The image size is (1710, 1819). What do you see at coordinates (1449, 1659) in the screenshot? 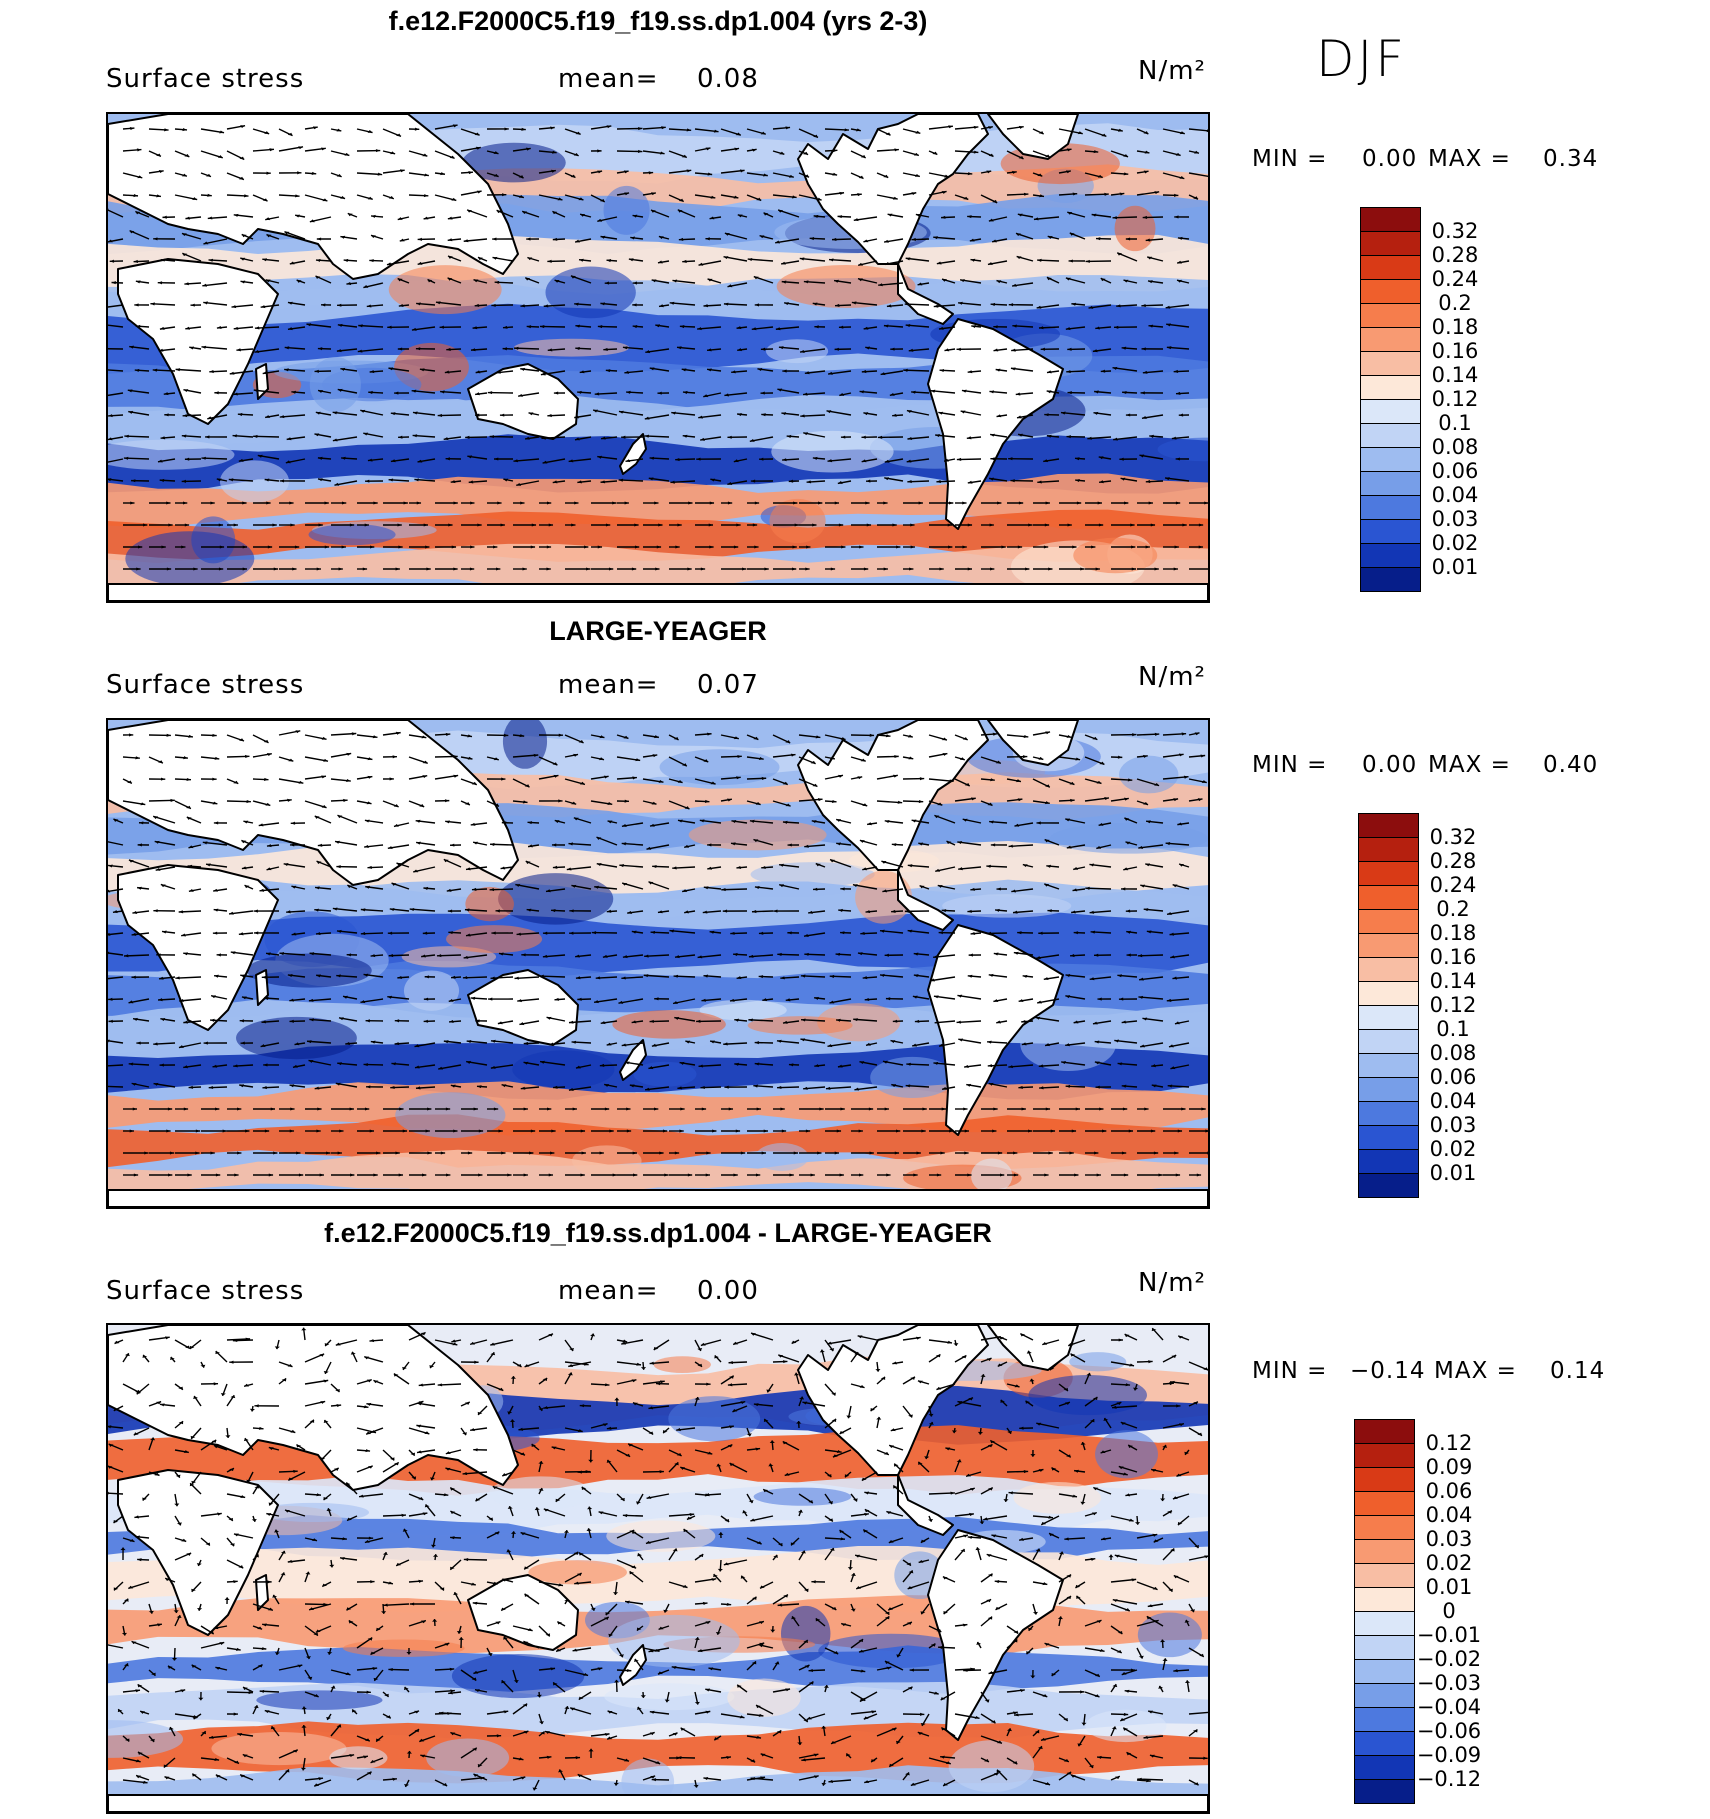
I see `colorbar-tick-label: −0.02` at bounding box center [1449, 1659].